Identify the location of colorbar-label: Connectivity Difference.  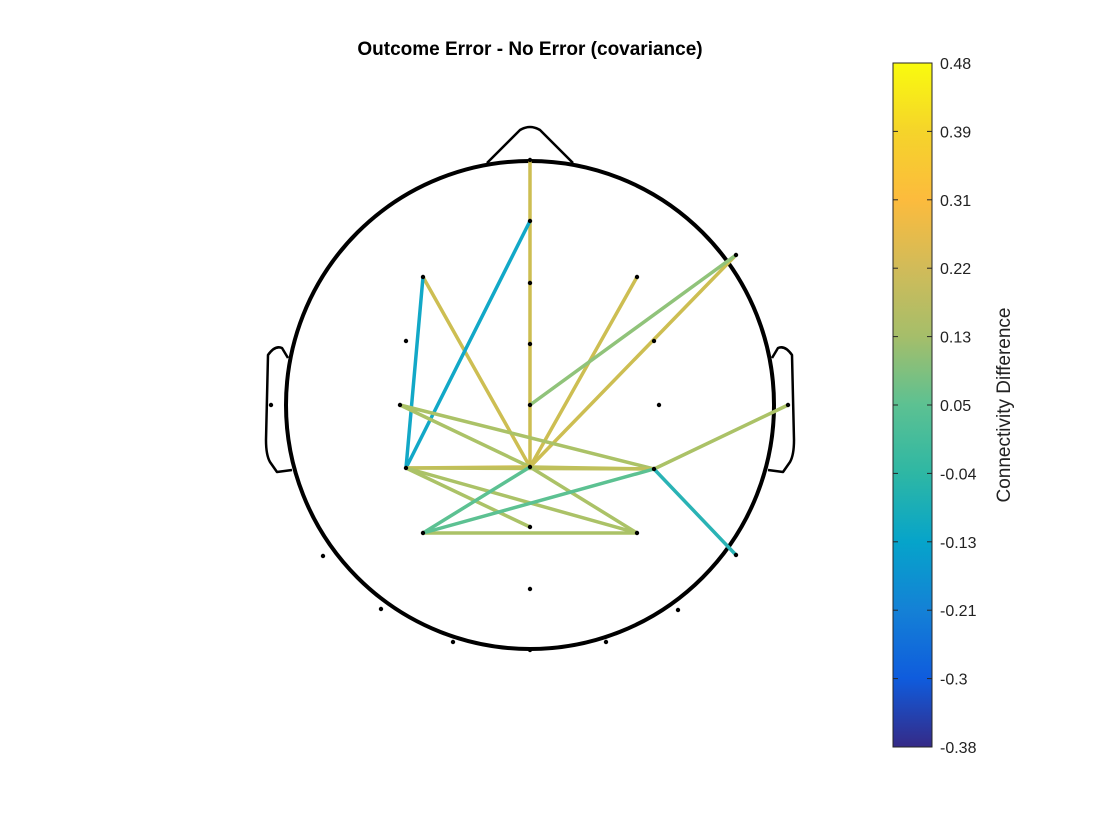
(1004, 404).